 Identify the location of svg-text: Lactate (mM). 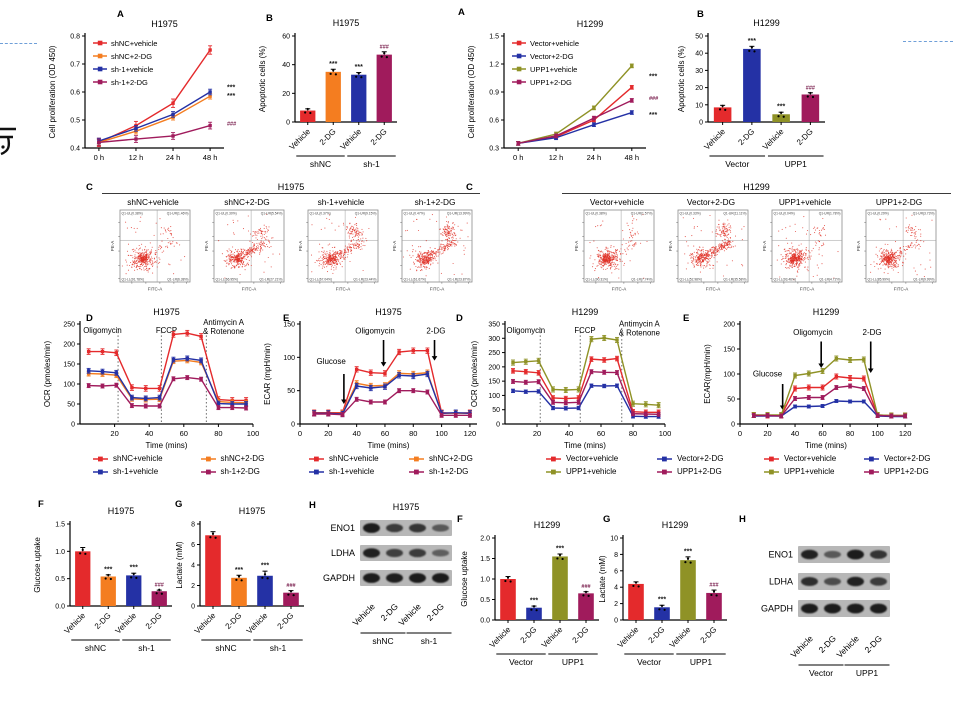
(179, 564).